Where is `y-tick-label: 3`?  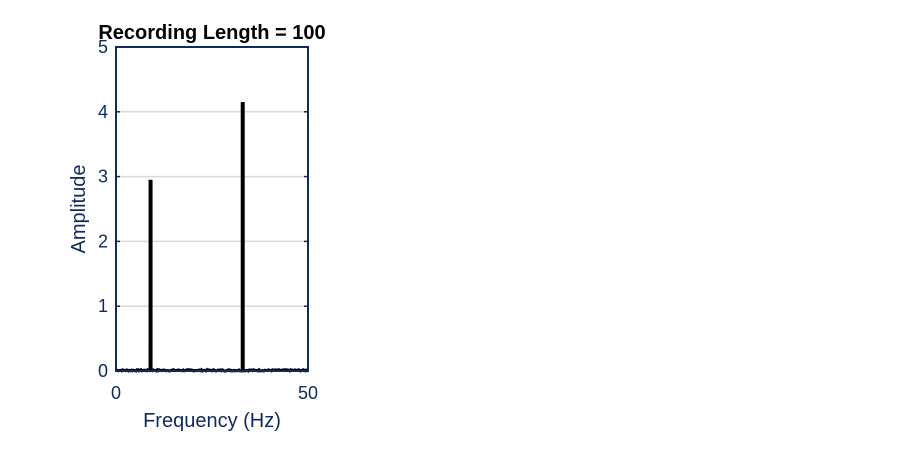 y-tick-label: 3 is located at coordinates (103, 177).